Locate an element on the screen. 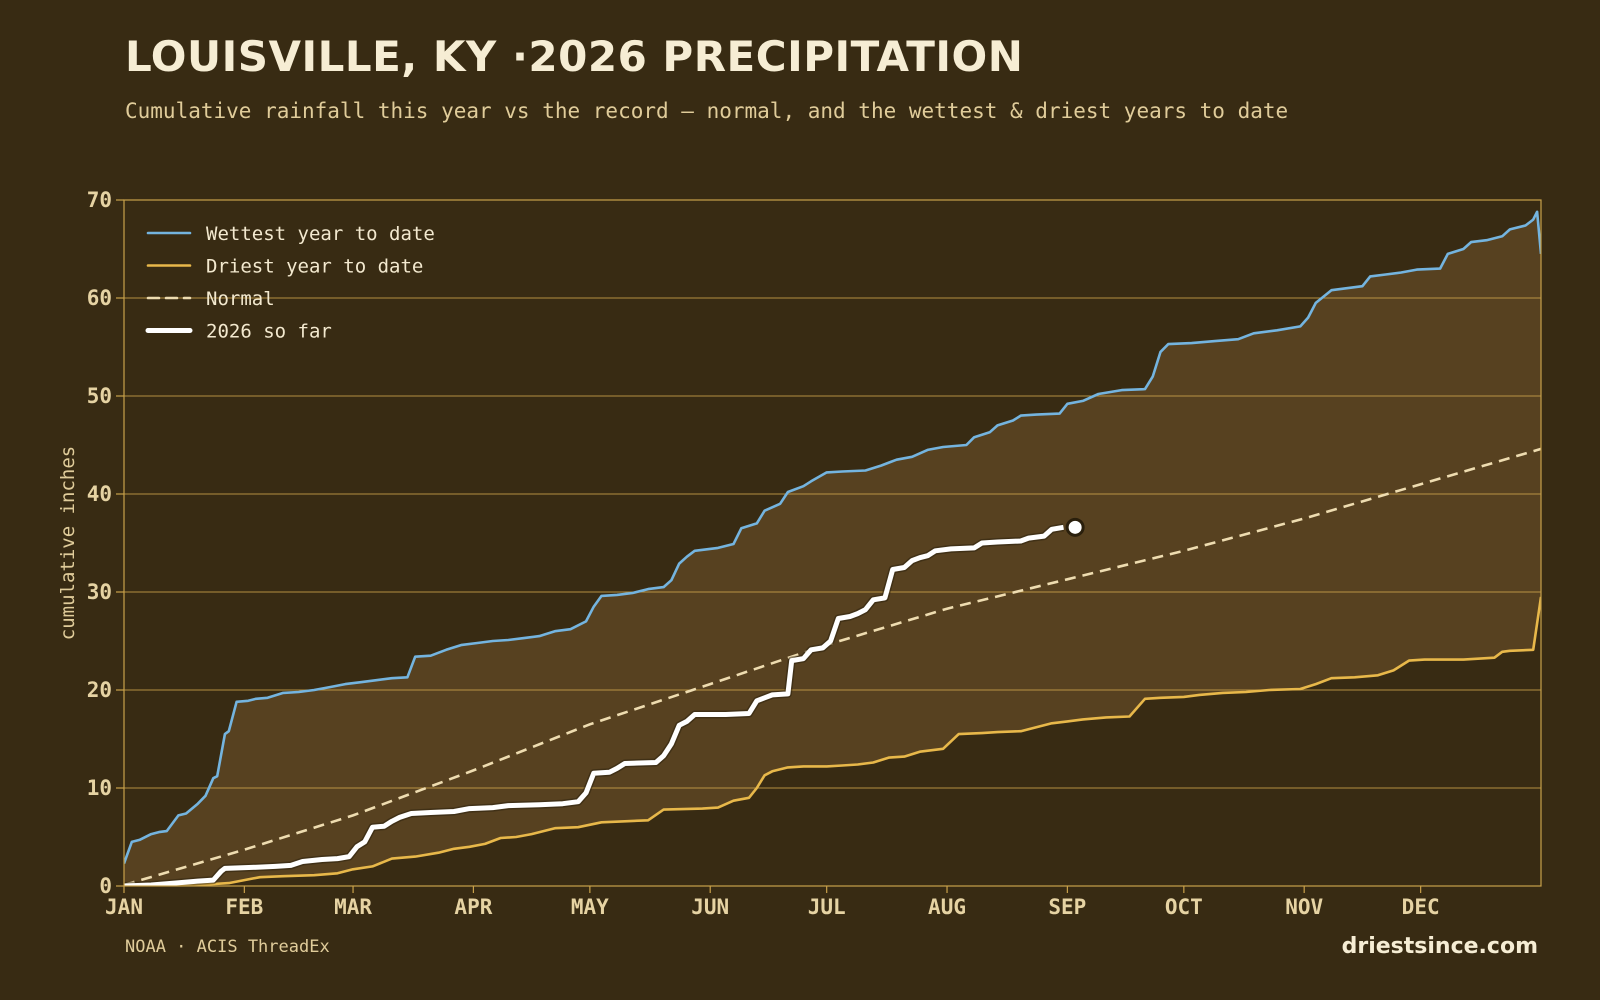  y-tick-label: 30 is located at coordinates (99, 592).